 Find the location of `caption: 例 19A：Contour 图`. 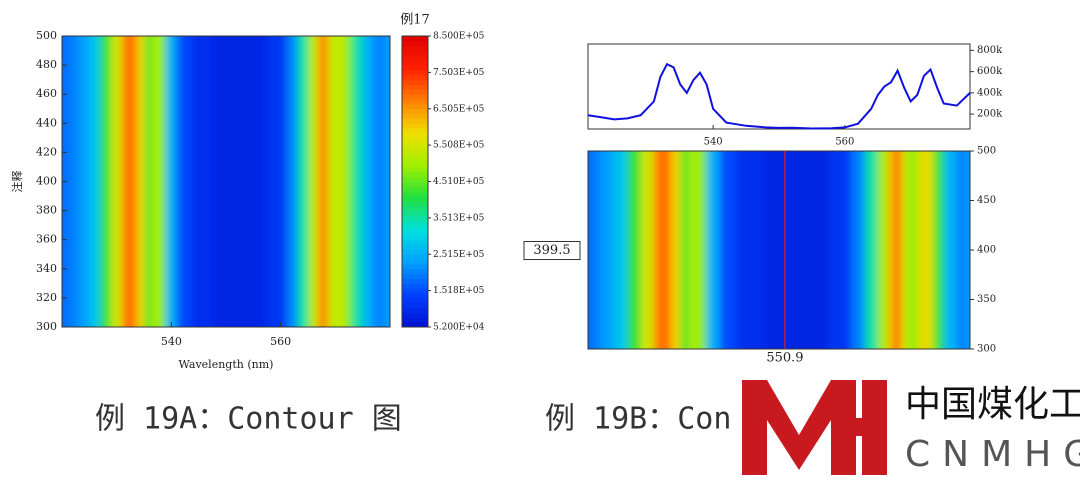

caption: 例 19A：Contour 图 is located at coordinates (248, 419).